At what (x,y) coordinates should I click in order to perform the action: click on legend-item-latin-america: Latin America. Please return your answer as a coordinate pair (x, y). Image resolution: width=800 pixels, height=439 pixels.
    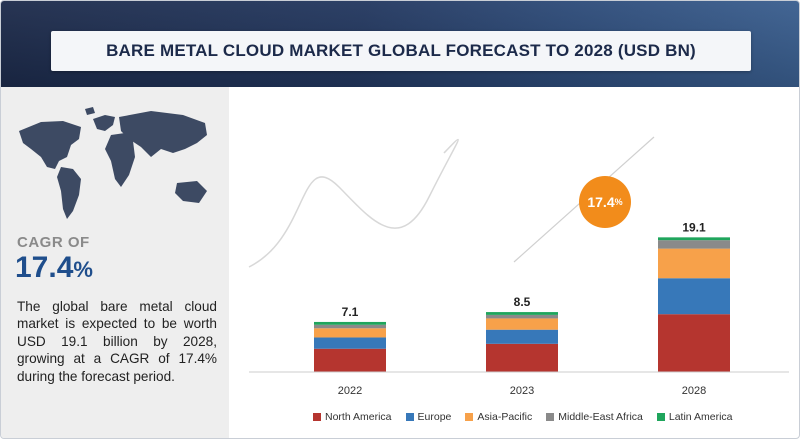
    Looking at the image, I should click on (694, 417).